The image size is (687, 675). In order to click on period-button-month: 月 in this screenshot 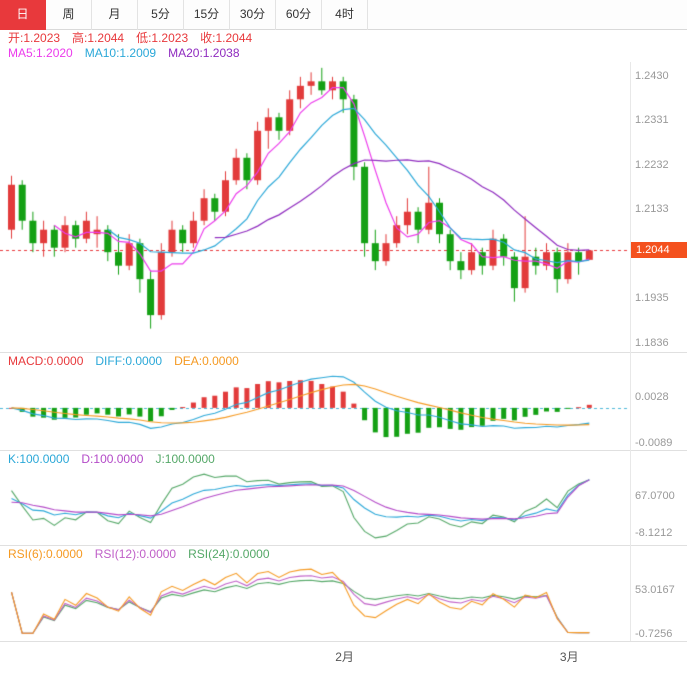, I will do `click(115, 15)`.